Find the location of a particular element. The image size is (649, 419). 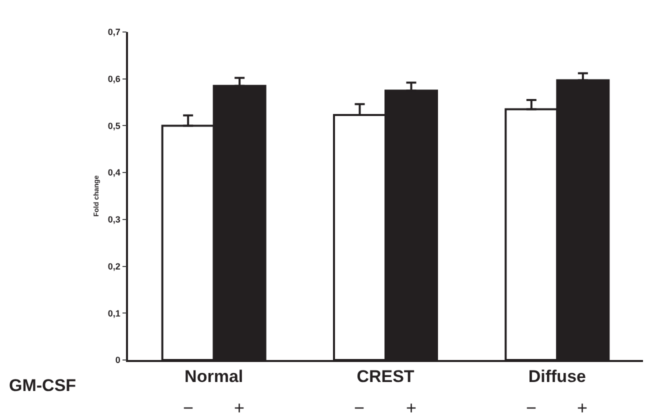

y-tick-label: 0,4 is located at coordinates (114, 173).